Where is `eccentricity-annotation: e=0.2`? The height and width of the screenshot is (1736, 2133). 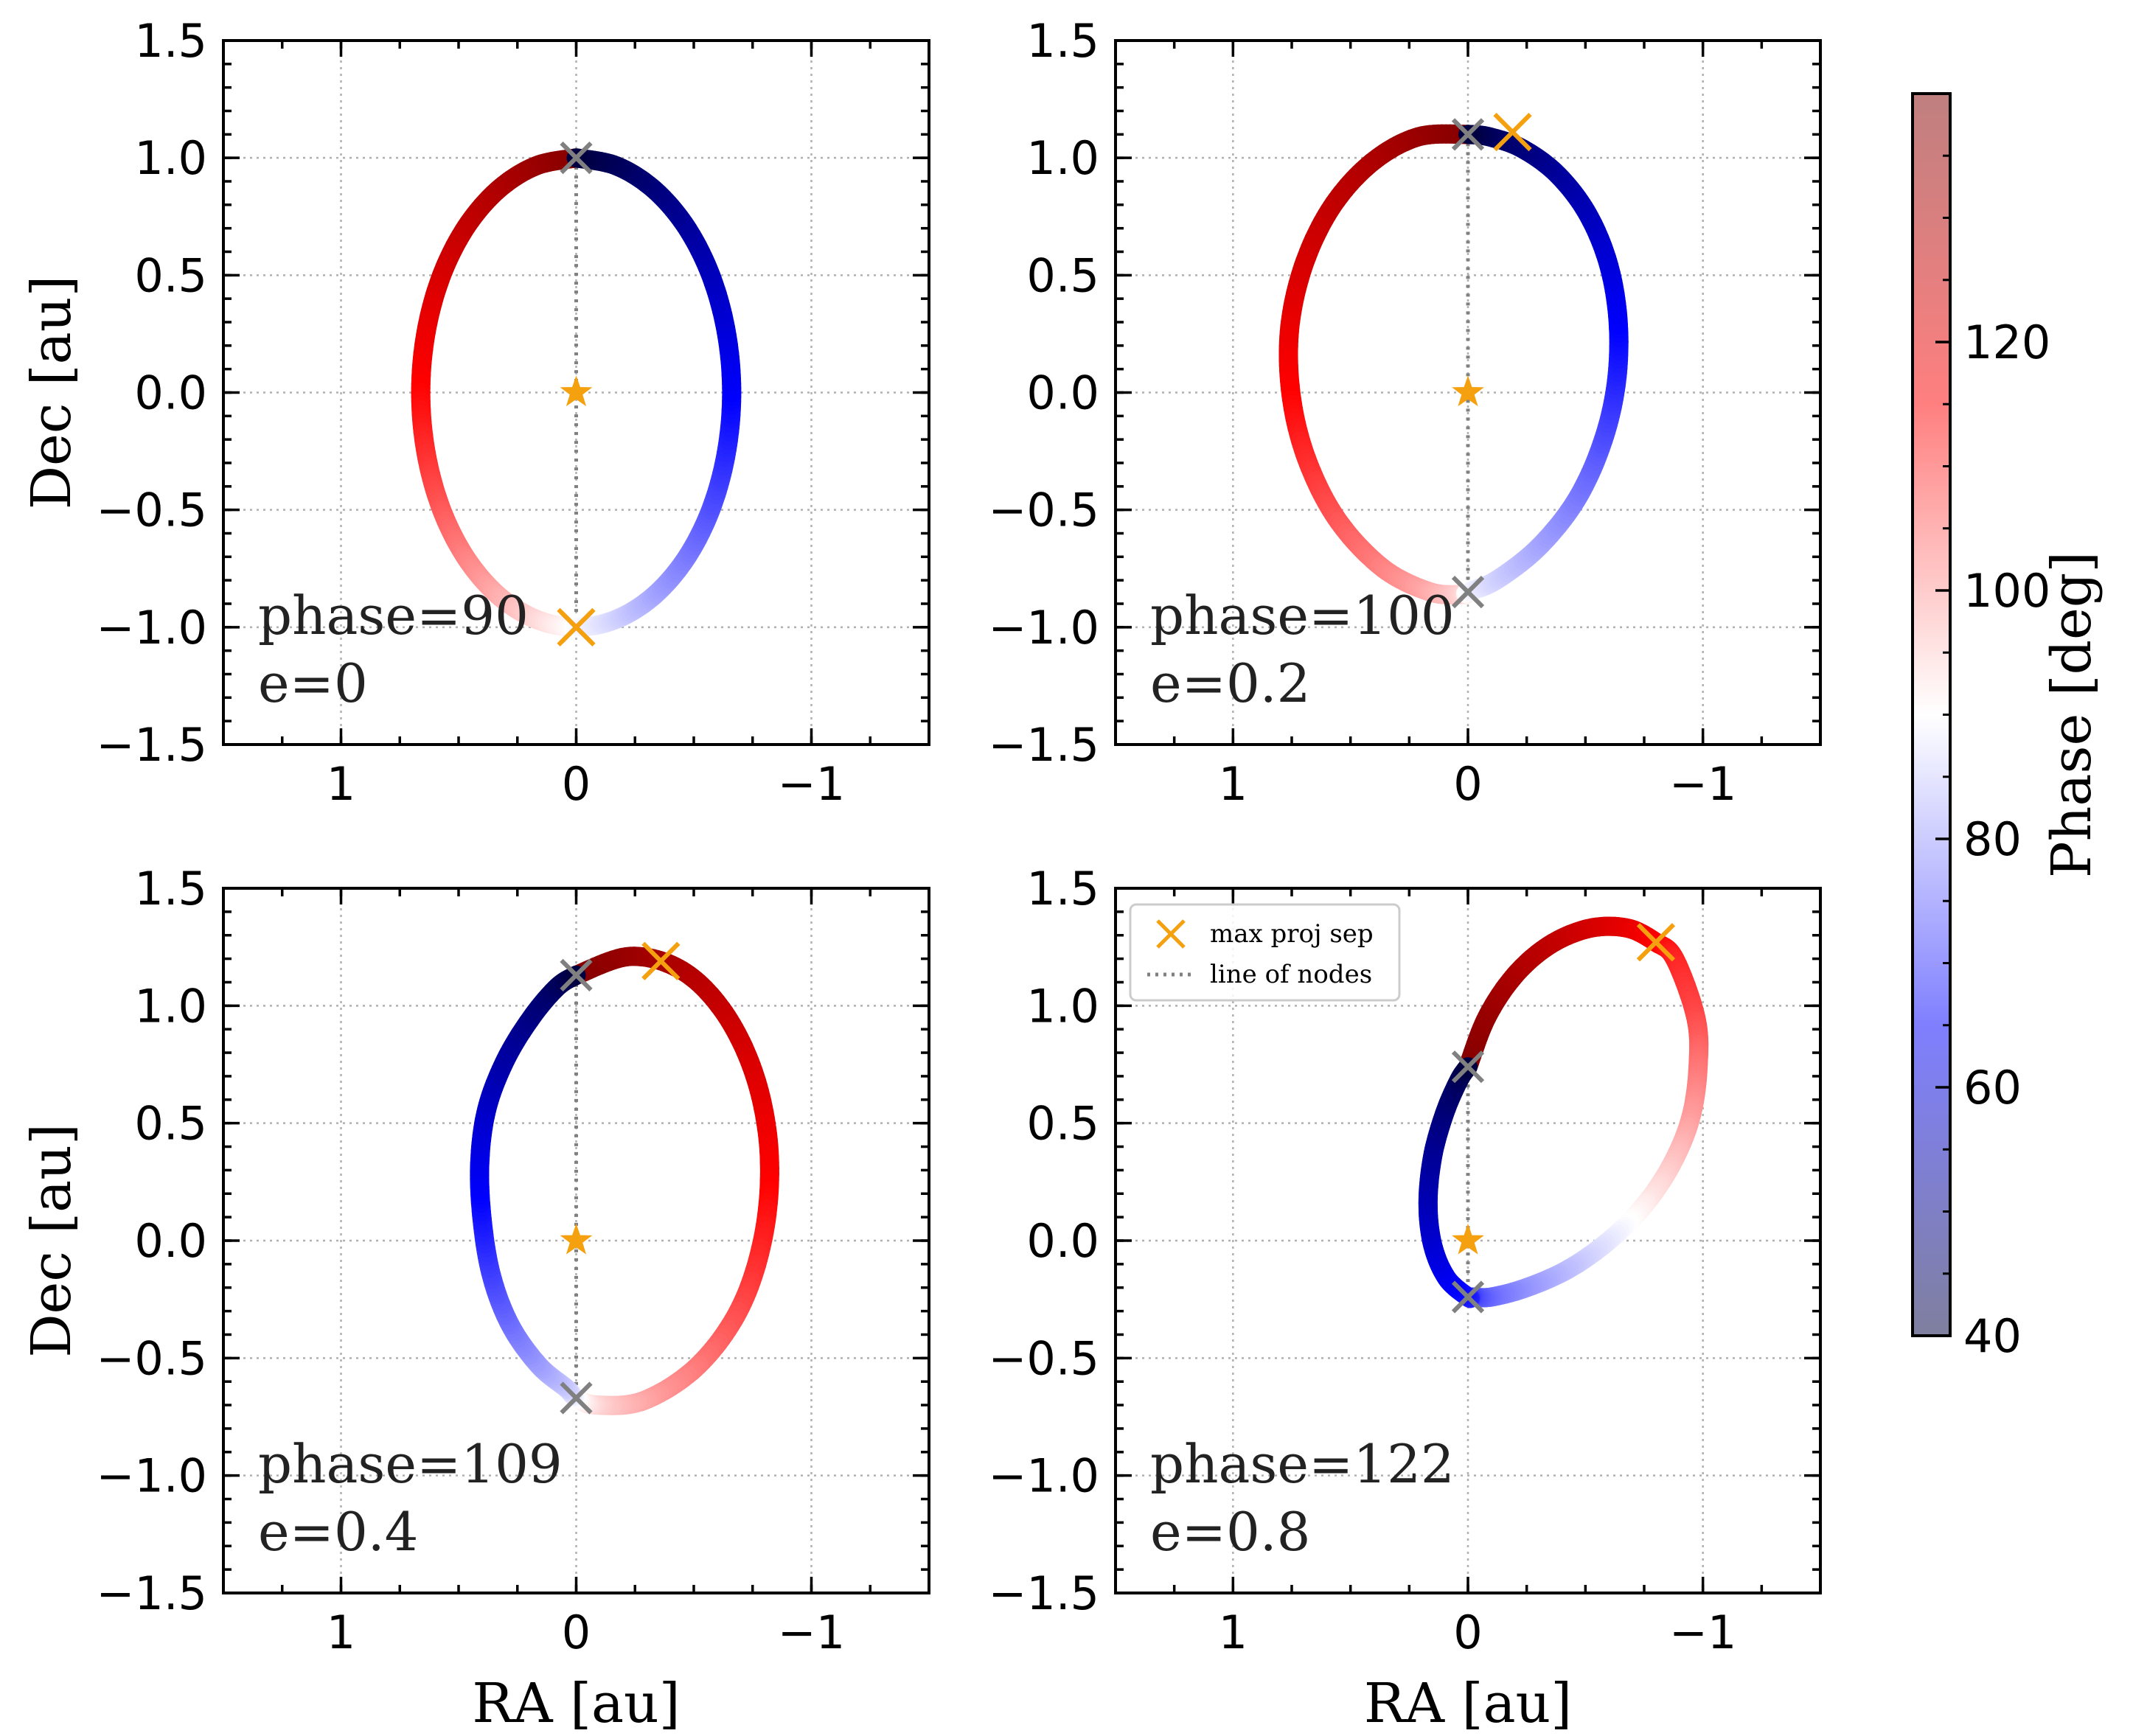 eccentricity-annotation: e=0.2 is located at coordinates (1230, 683).